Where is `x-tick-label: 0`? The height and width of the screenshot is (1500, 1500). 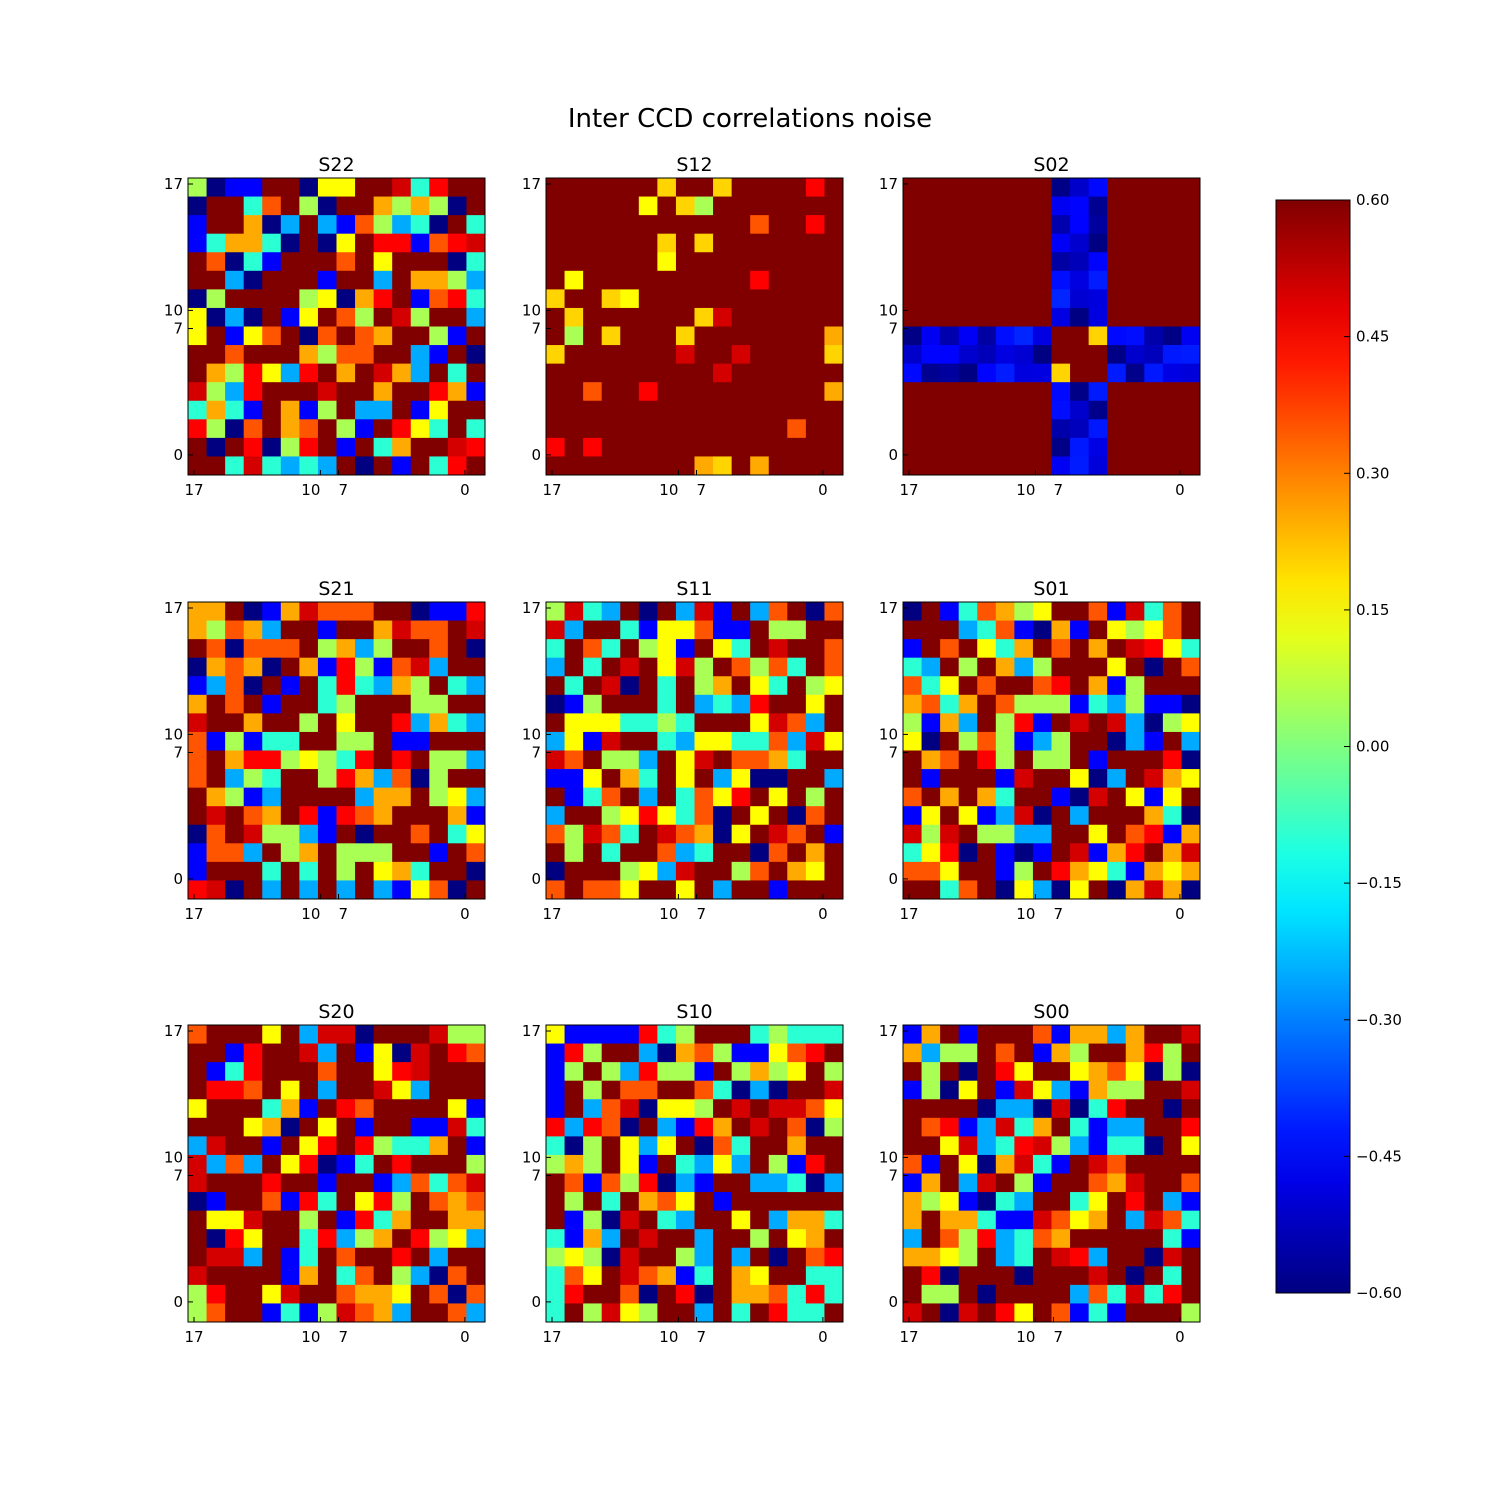
x-tick-label: 0 is located at coordinates (1180, 914).